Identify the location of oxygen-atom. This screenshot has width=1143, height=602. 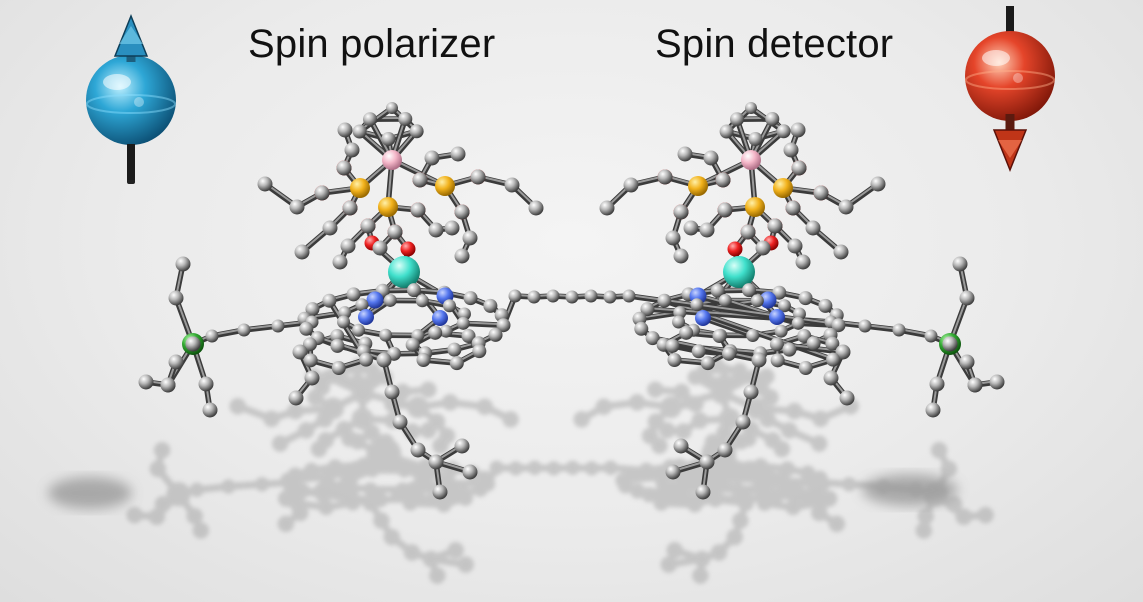
(408, 249).